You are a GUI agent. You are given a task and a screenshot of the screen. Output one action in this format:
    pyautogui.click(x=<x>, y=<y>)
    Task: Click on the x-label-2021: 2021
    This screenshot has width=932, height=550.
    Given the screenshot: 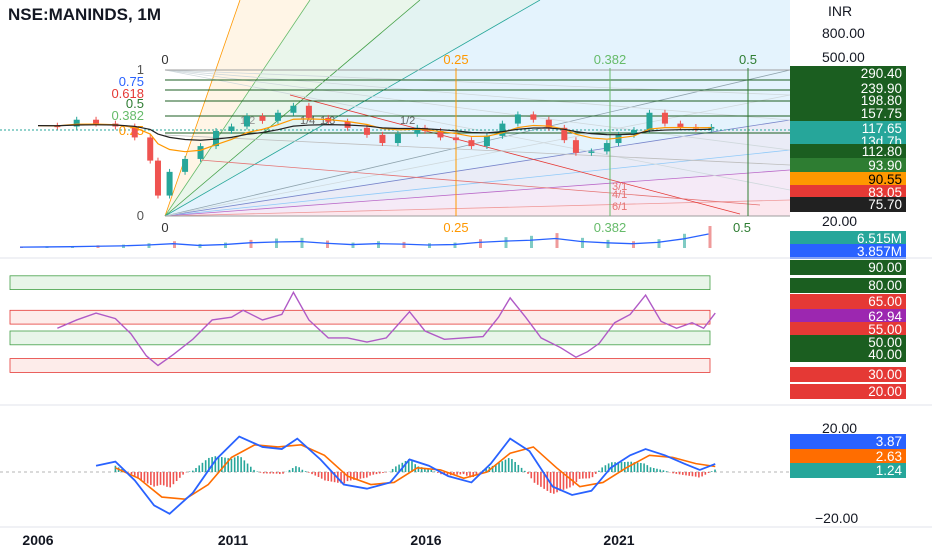 What is the action you would take?
    pyautogui.click(x=618, y=540)
    